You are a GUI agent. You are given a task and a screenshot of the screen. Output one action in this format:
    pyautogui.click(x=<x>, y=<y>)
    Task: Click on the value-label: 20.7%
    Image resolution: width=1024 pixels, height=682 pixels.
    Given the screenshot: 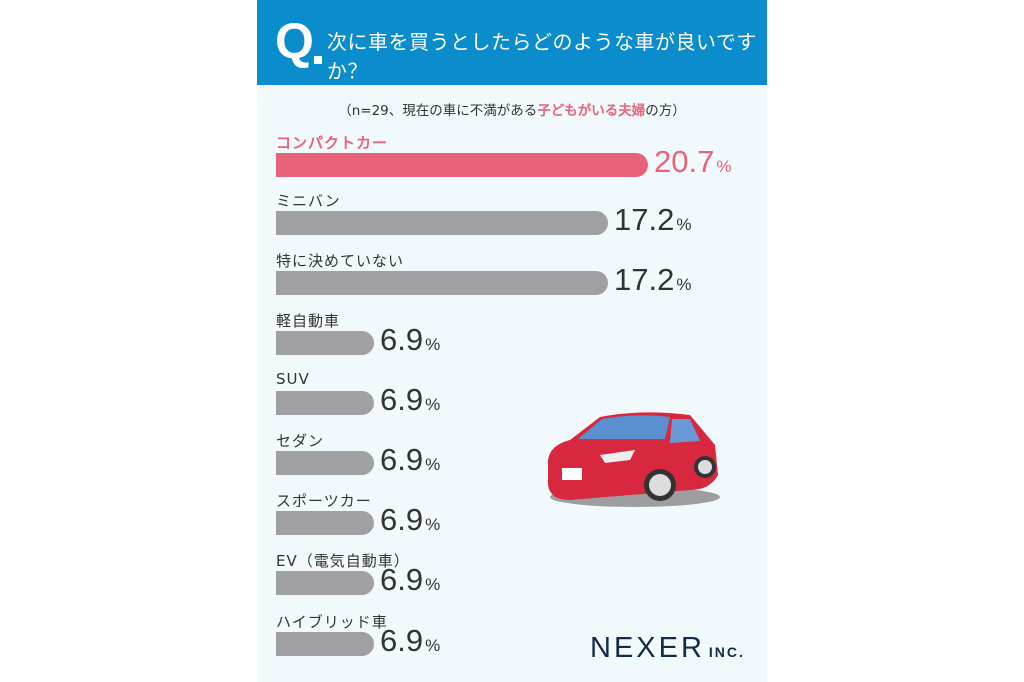 What is the action you would take?
    pyautogui.click(x=692, y=162)
    